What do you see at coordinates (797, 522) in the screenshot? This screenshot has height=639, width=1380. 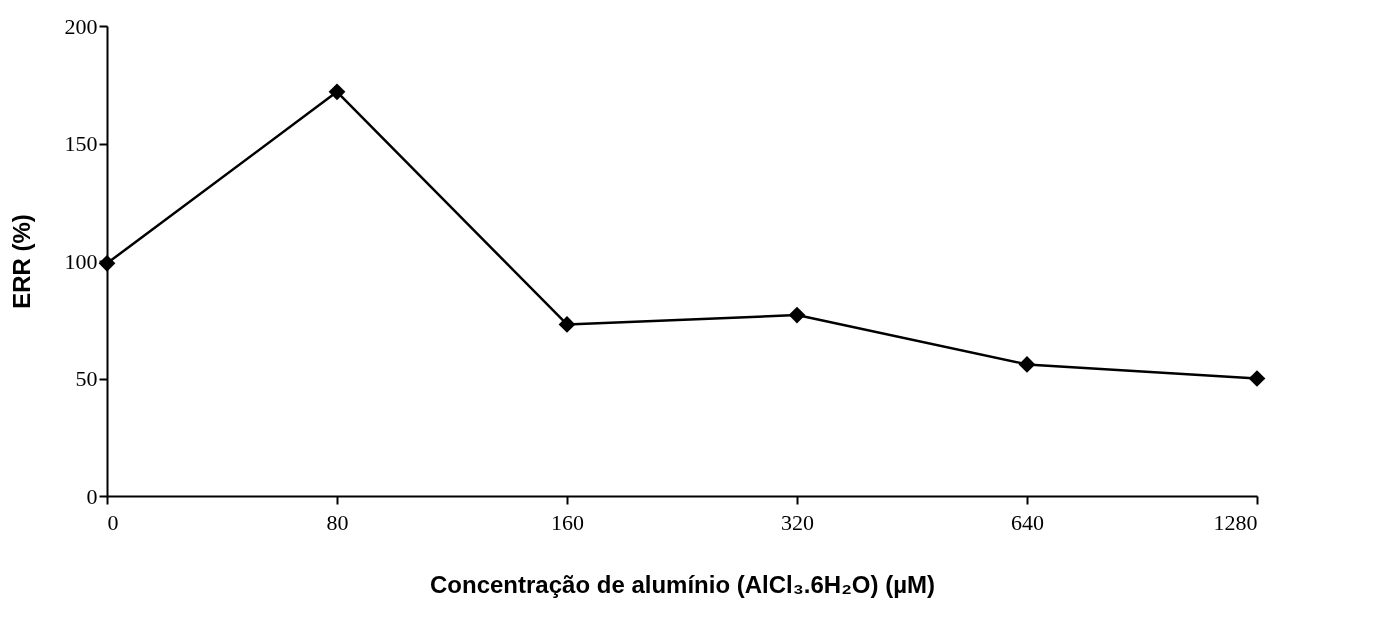 I see `x-tick-label: 320` at bounding box center [797, 522].